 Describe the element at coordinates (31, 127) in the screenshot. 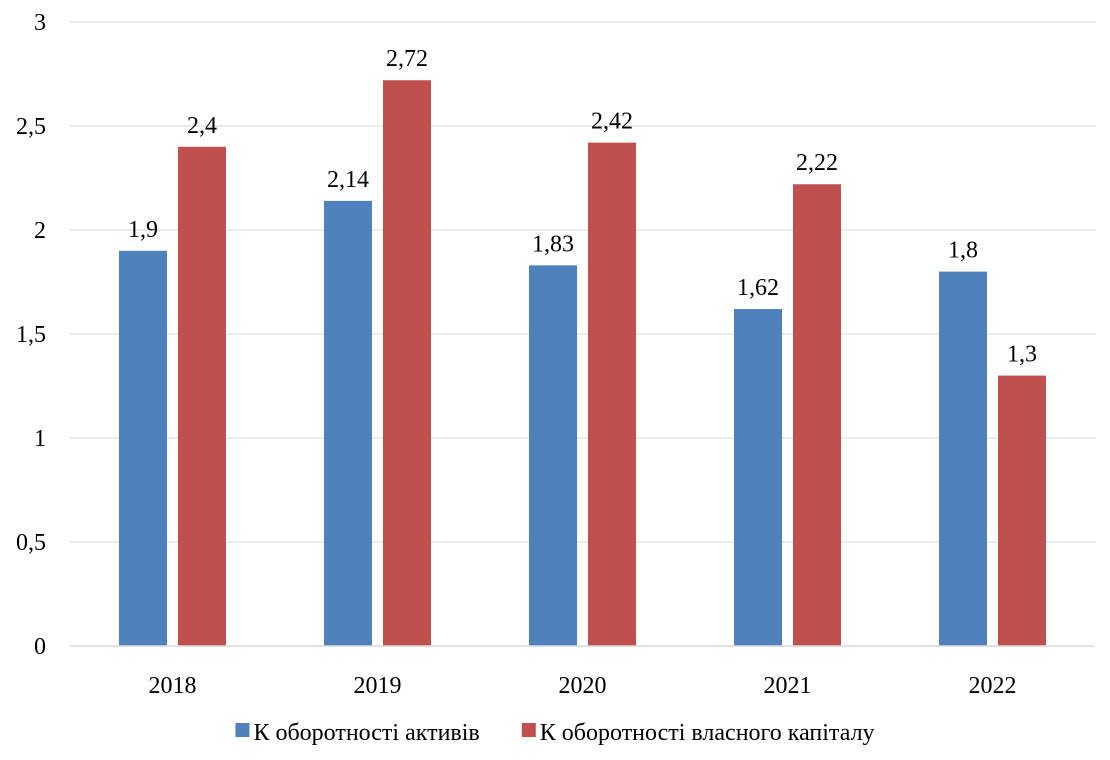

I see `y-tick-label: 2,5` at that location.